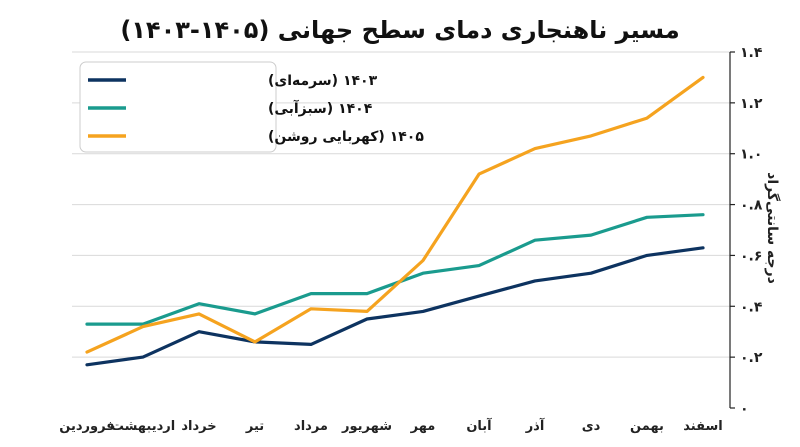 This screenshot has width=800, height=447. What do you see at coordinates (772, 228) in the screenshot?
I see `y-axis-title: درجه سانتی‌گراد` at bounding box center [772, 228].